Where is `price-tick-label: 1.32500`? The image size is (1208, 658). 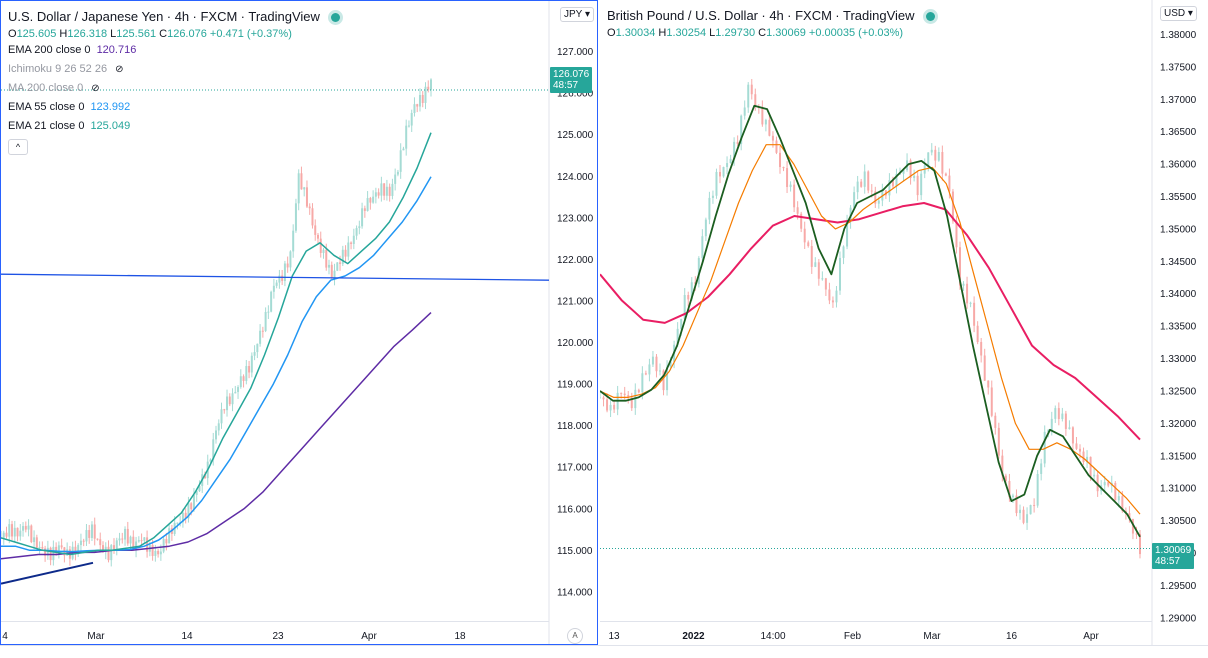
price-tick-label: 1.32500 is located at coordinates (1178, 391).